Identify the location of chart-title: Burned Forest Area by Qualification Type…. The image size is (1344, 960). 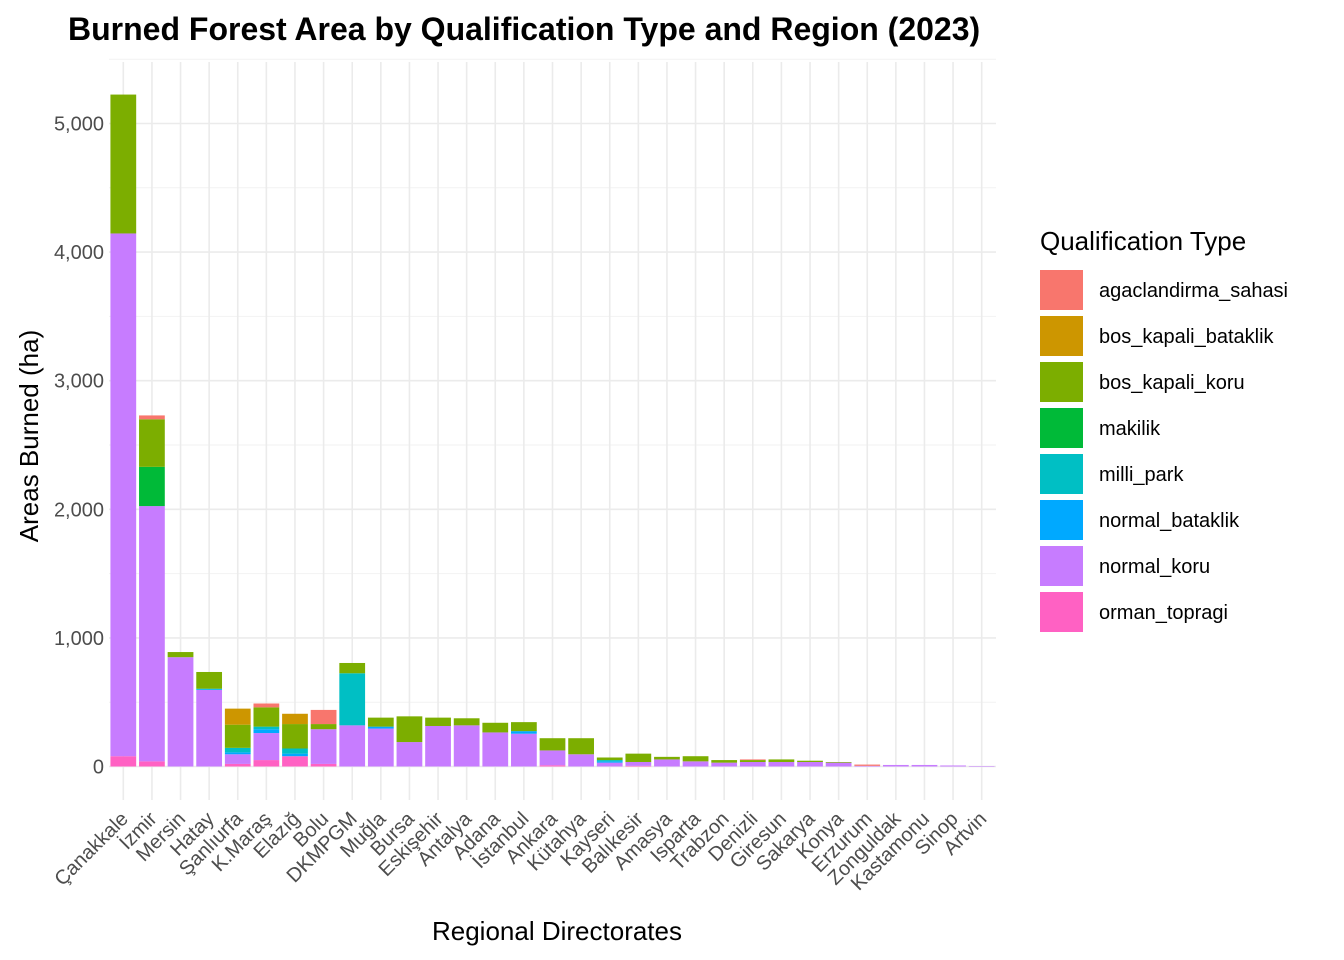
(524, 29).